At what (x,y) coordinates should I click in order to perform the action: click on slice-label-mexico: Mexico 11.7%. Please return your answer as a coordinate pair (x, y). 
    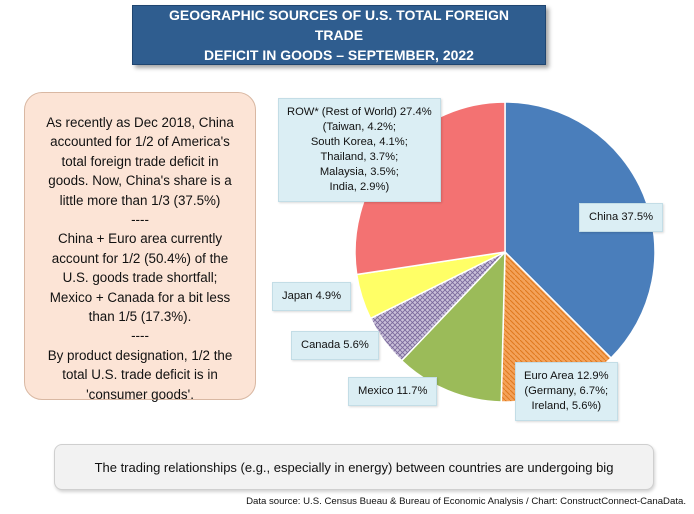
    Looking at the image, I should click on (393, 391).